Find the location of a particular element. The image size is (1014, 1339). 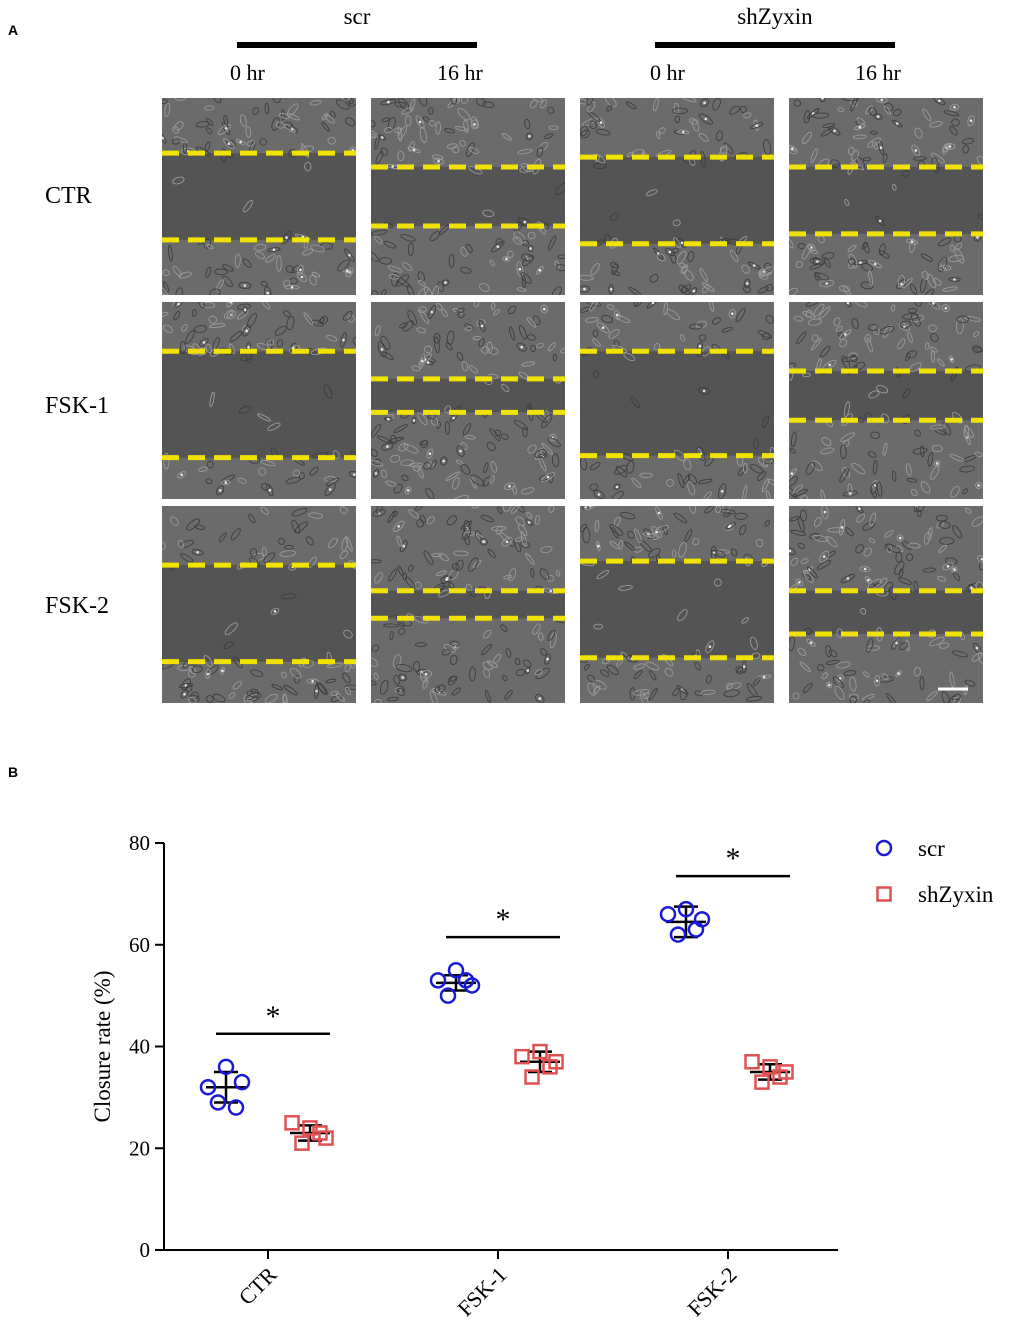

y-tick-label: 40 is located at coordinates (139, 1047).